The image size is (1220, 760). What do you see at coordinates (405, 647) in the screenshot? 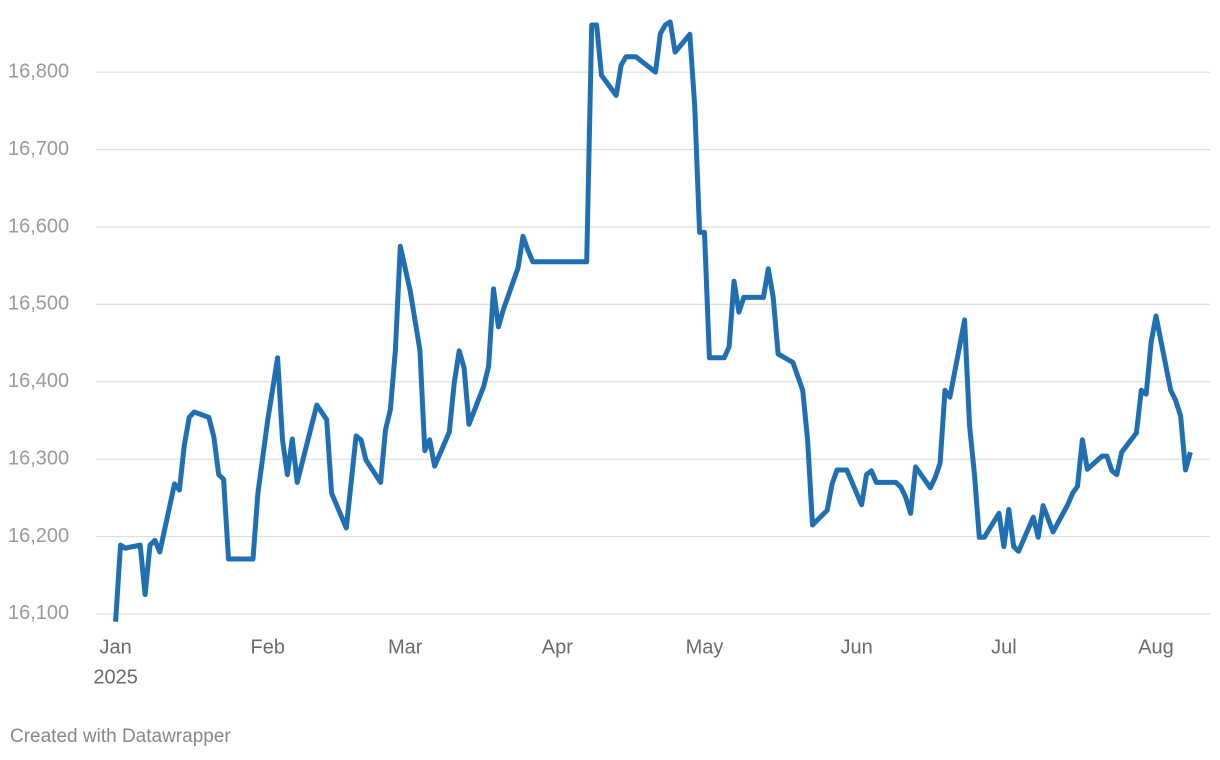
I see `x-tick-label: Mar` at bounding box center [405, 647].